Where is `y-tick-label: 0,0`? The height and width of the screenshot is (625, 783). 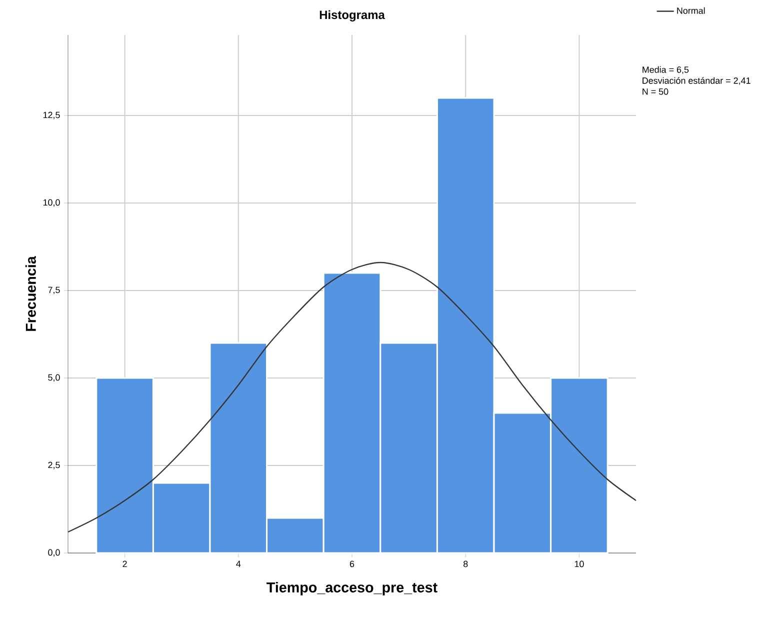
y-tick-label: 0,0 is located at coordinates (54, 553).